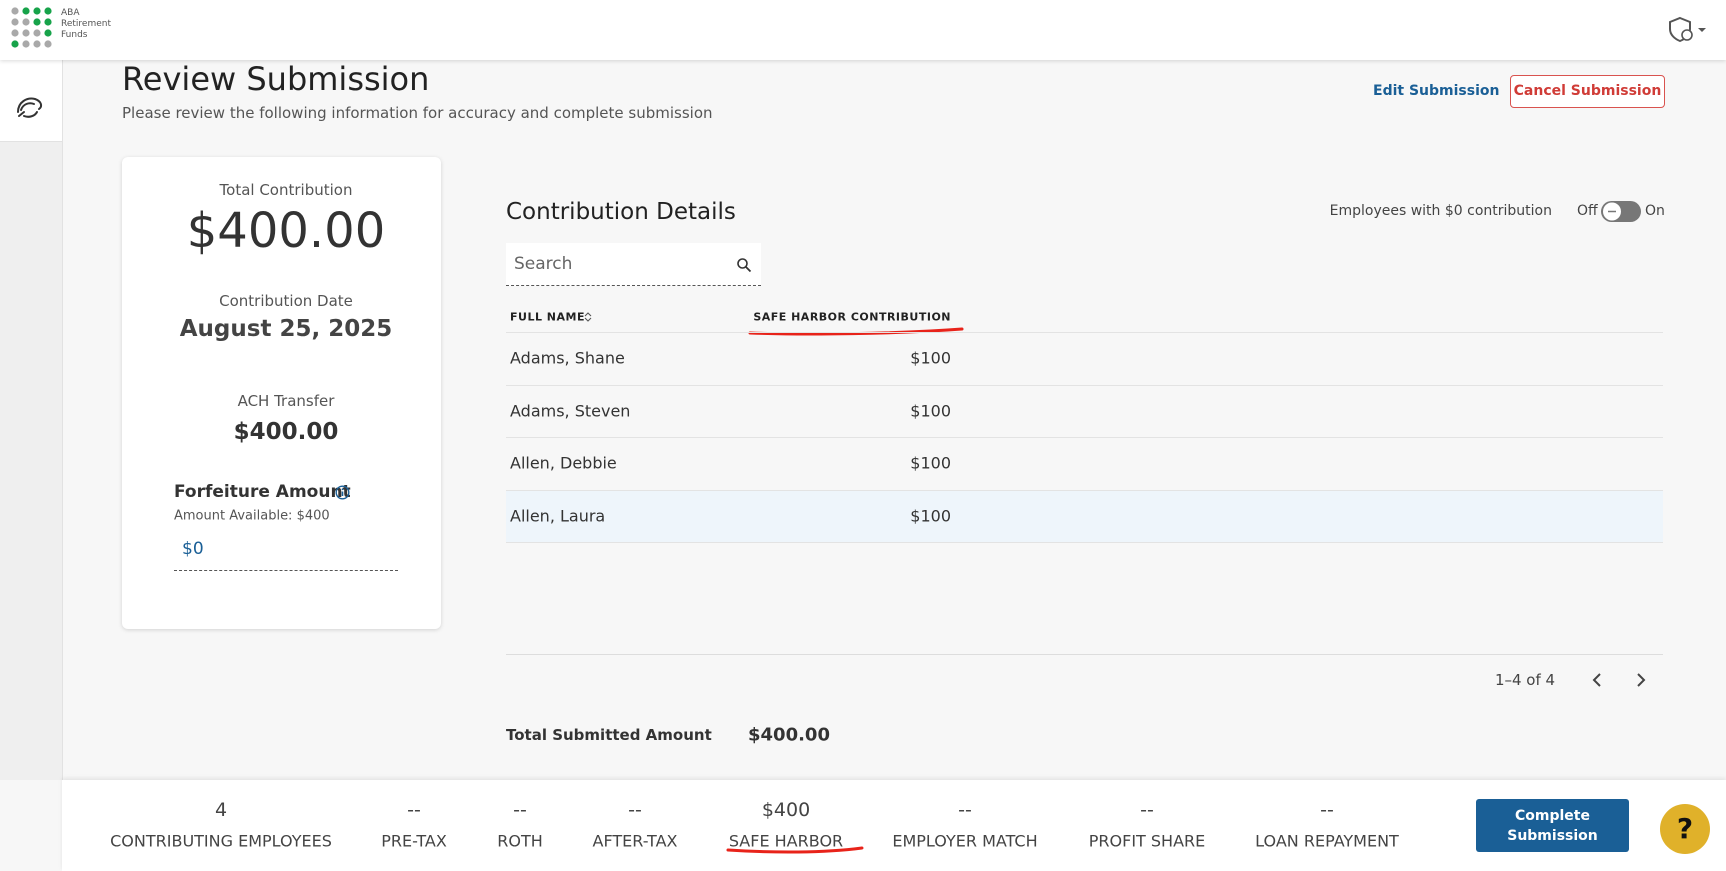 This screenshot has height=871, width=1726. Describe the element at coordinates (1440, 211) in the screenshot. I see `toggle-label: Employees with $0 contribution` at that location.